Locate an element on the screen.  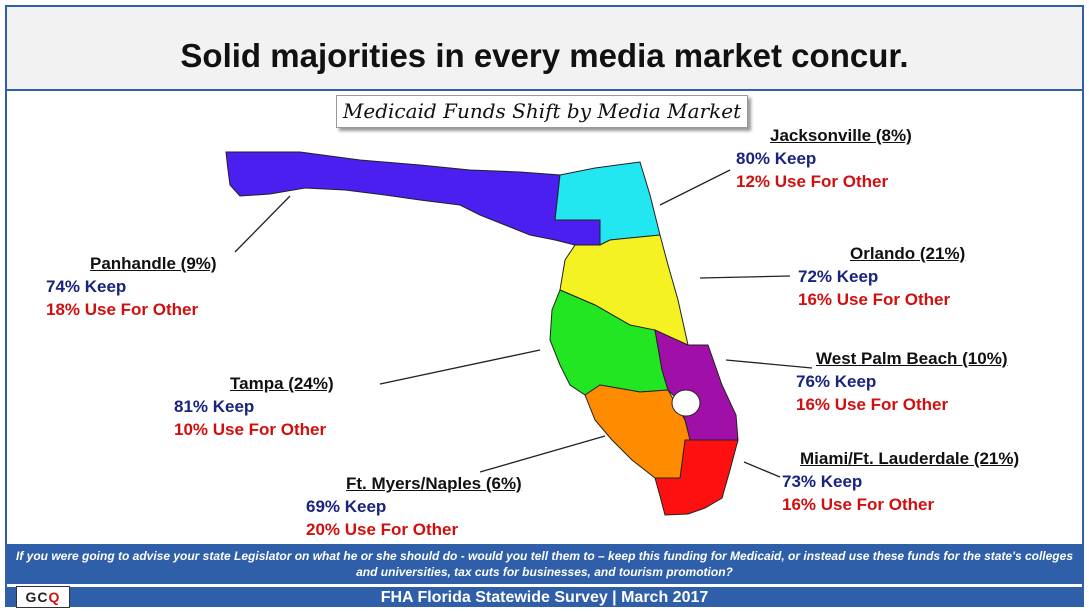
market-keep: 74% Keep is located at coordinates (86, 286).